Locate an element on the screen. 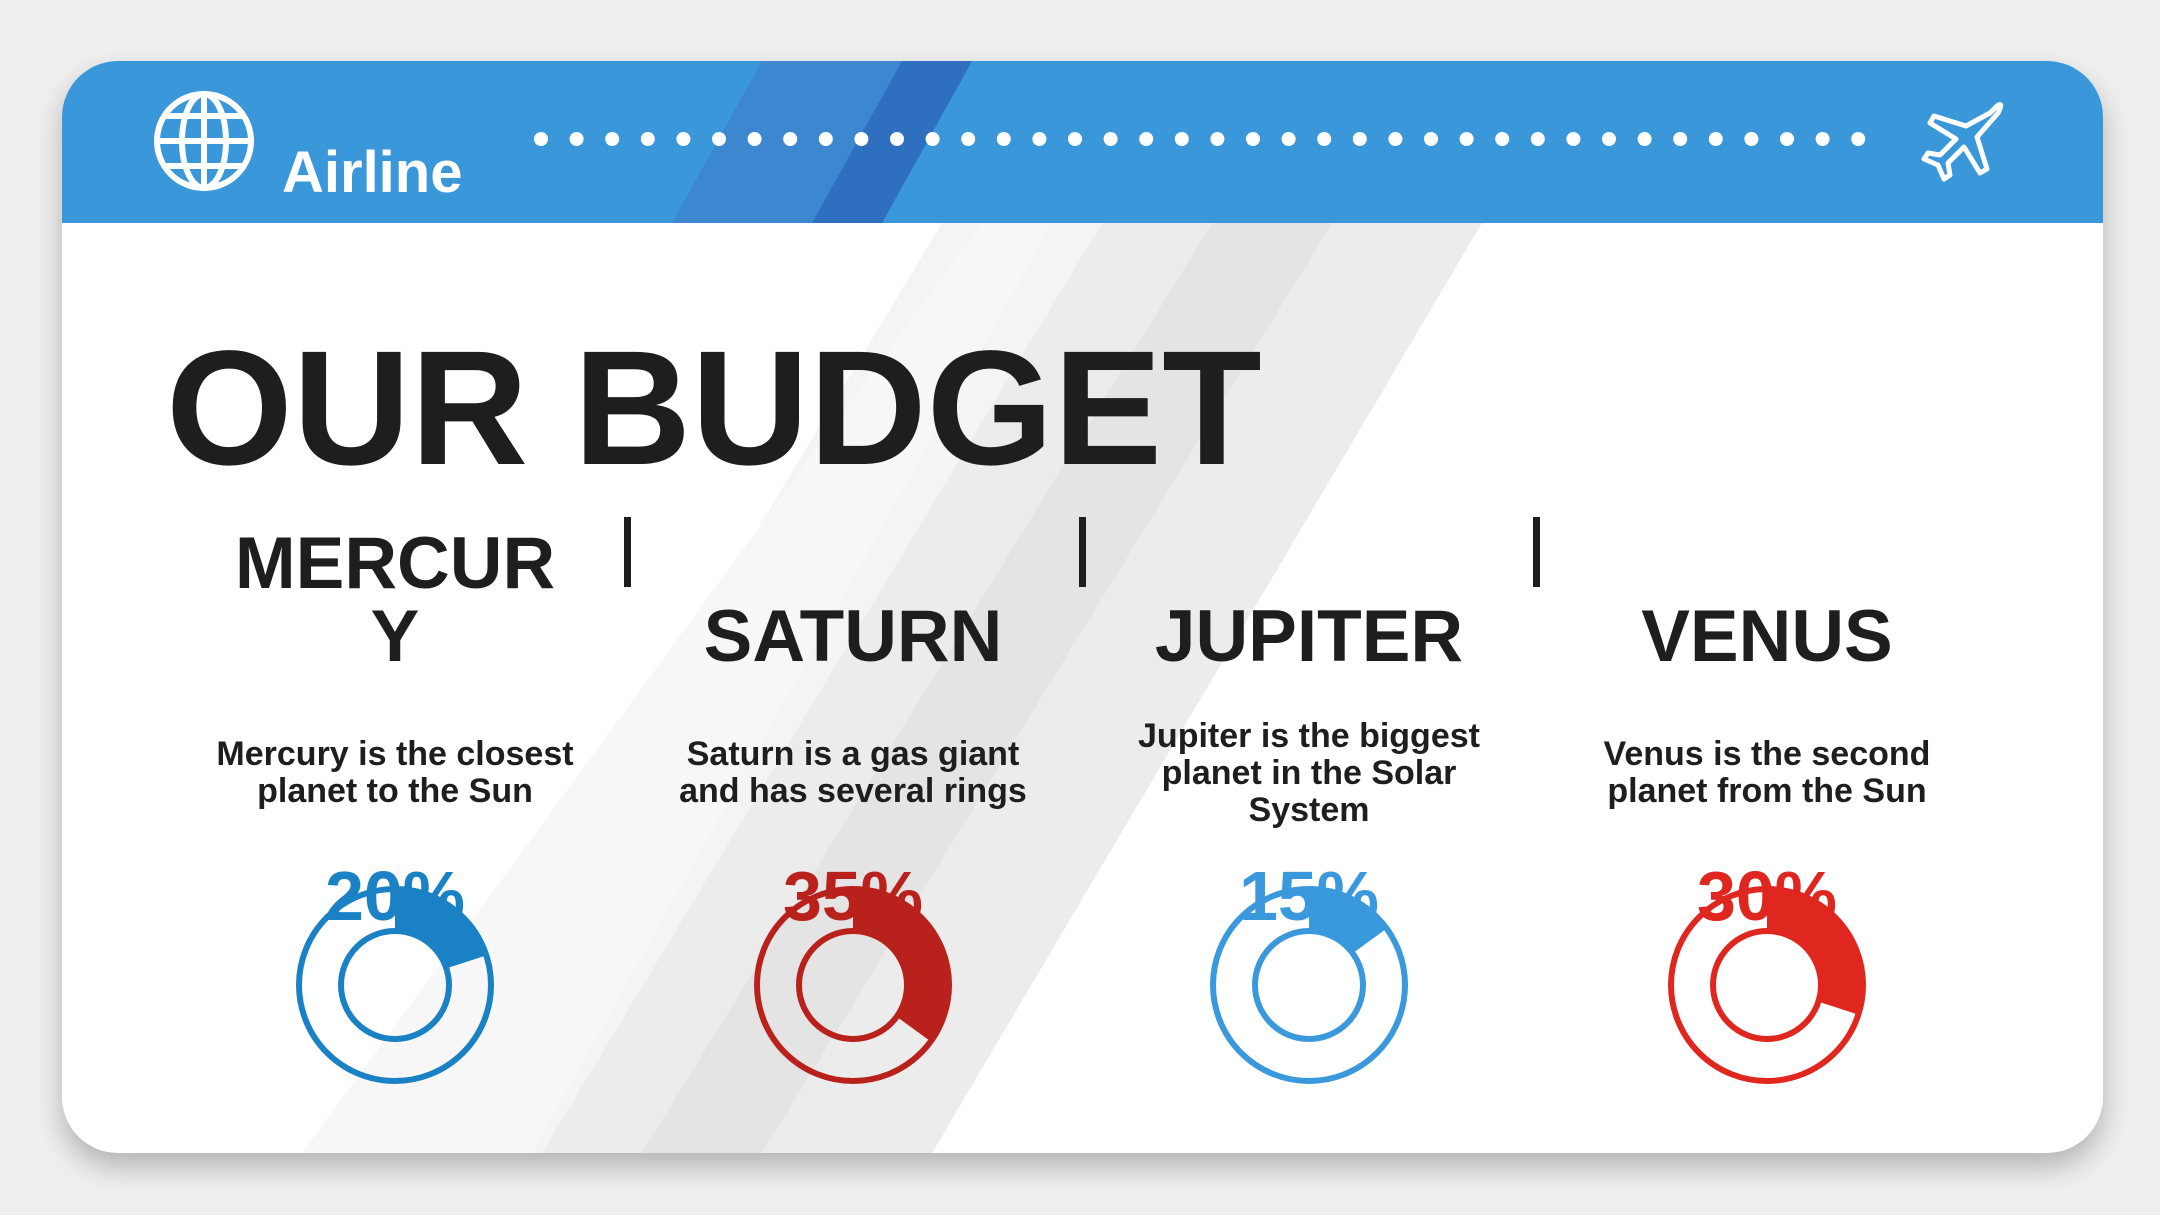  item-name: VENUS is located at coordinates (1767, 583).